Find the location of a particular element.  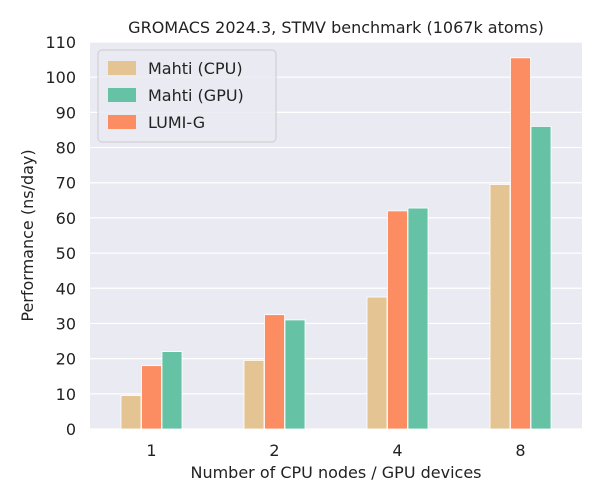

x-tick-labels: 1 2 4 8 is located at coordinates (335, 450).